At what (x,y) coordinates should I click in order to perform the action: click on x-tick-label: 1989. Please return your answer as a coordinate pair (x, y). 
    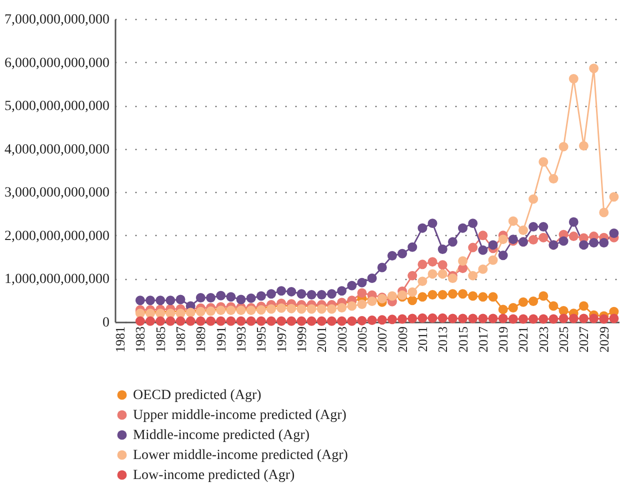
    Looking at the image, I should click on (200, 339).